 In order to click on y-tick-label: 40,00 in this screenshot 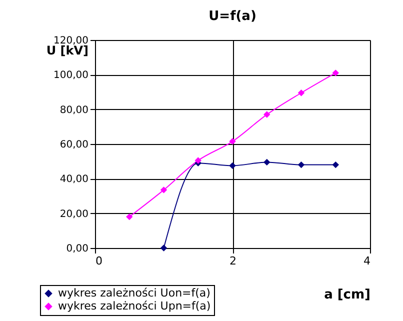, I will do `click(74, 180)`.